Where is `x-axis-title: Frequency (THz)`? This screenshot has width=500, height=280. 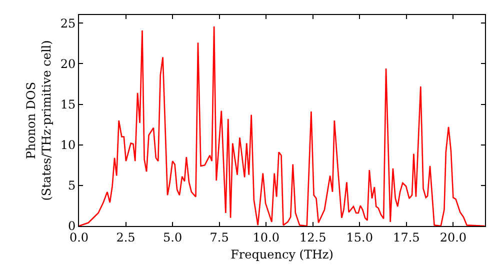
x-axis-title: Frequency (THz) is located at coordinates (282, 254).